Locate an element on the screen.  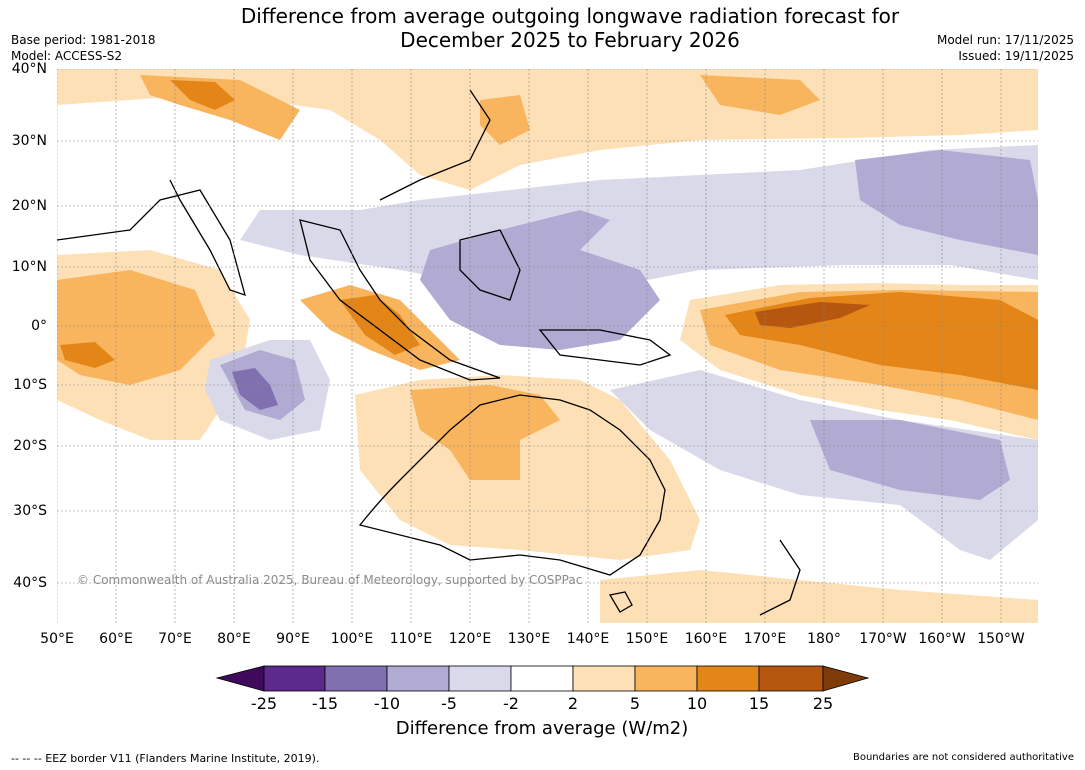
lon-label: 160°E is located at coordinates (706, 639).